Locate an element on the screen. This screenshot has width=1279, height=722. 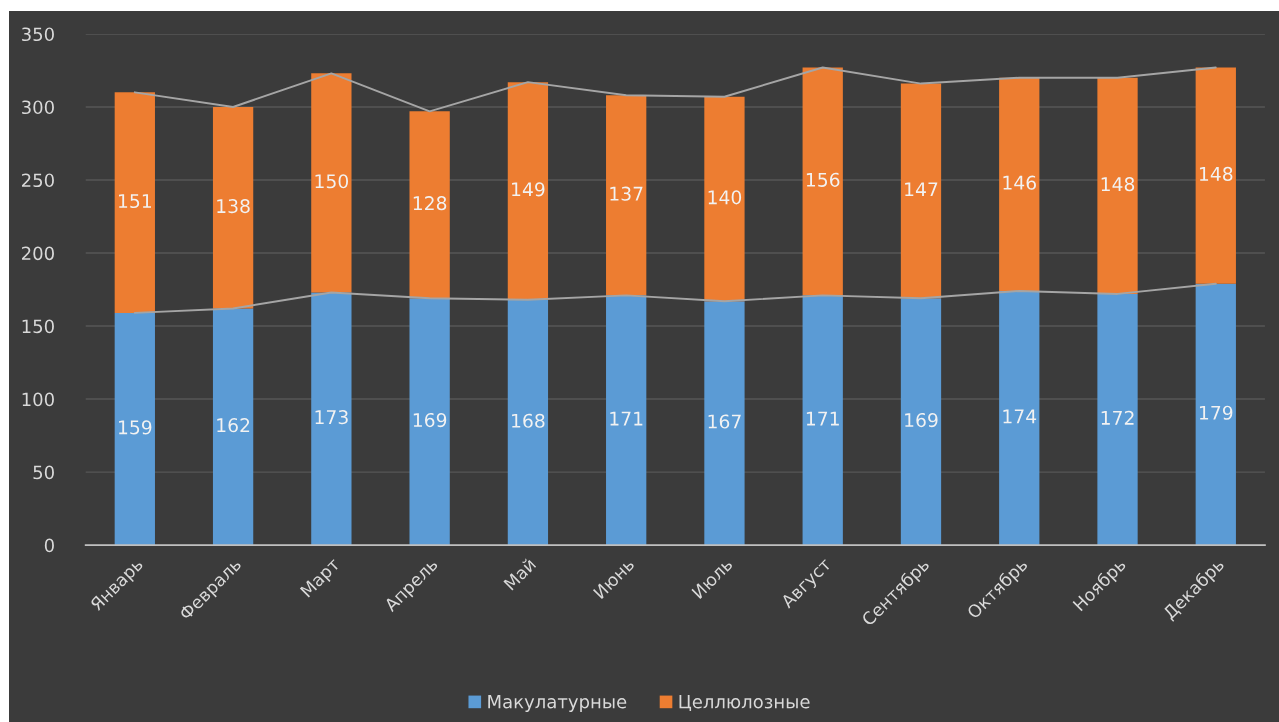
data-label: 168 is located at coordinates (528, 420).